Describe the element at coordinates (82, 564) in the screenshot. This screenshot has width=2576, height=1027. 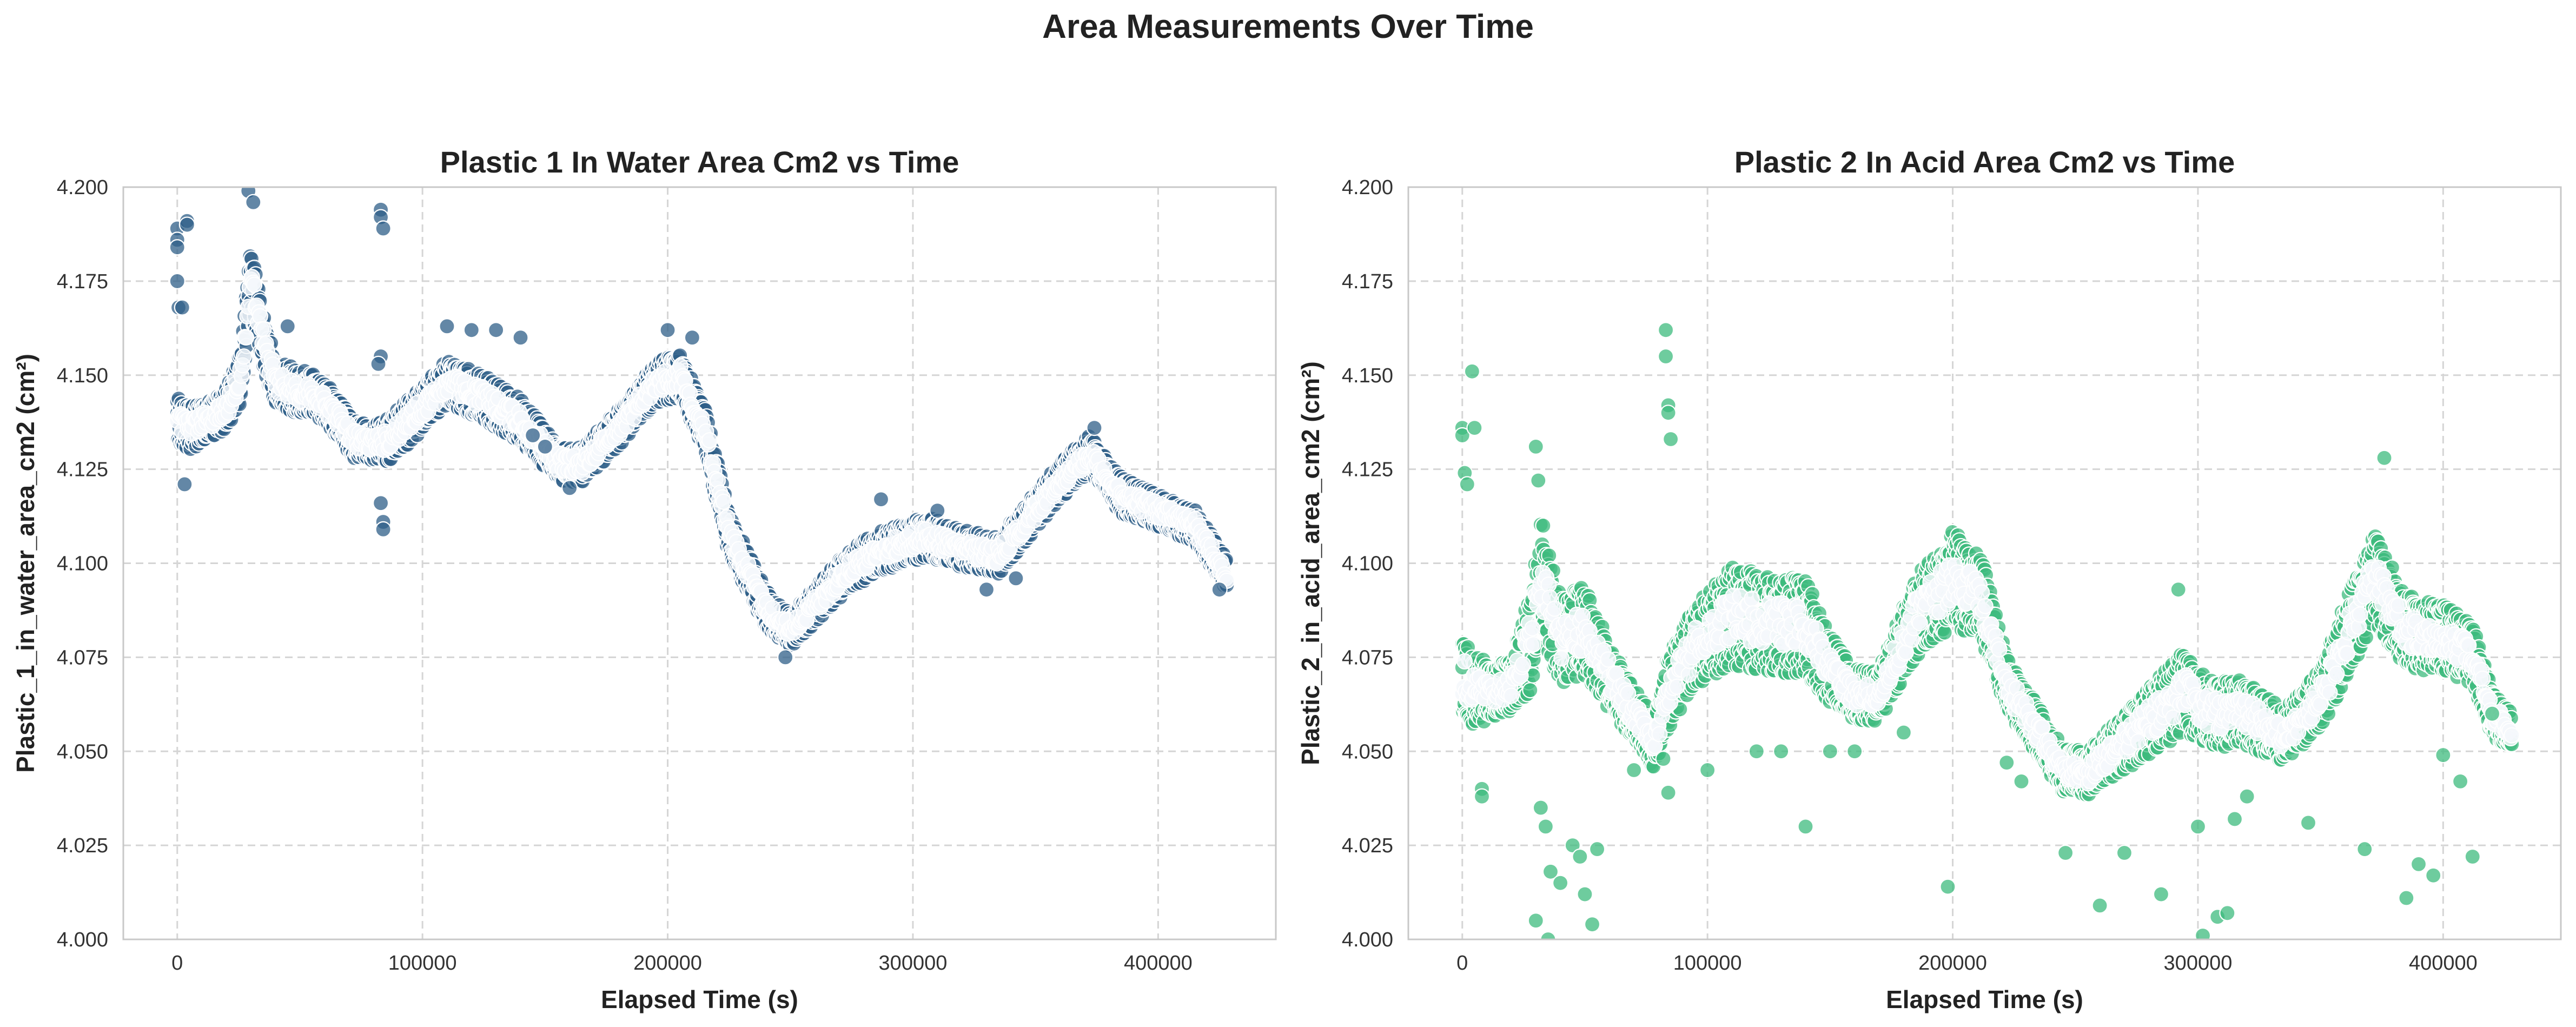
I see `y-tick-label: 4.100` at that location.